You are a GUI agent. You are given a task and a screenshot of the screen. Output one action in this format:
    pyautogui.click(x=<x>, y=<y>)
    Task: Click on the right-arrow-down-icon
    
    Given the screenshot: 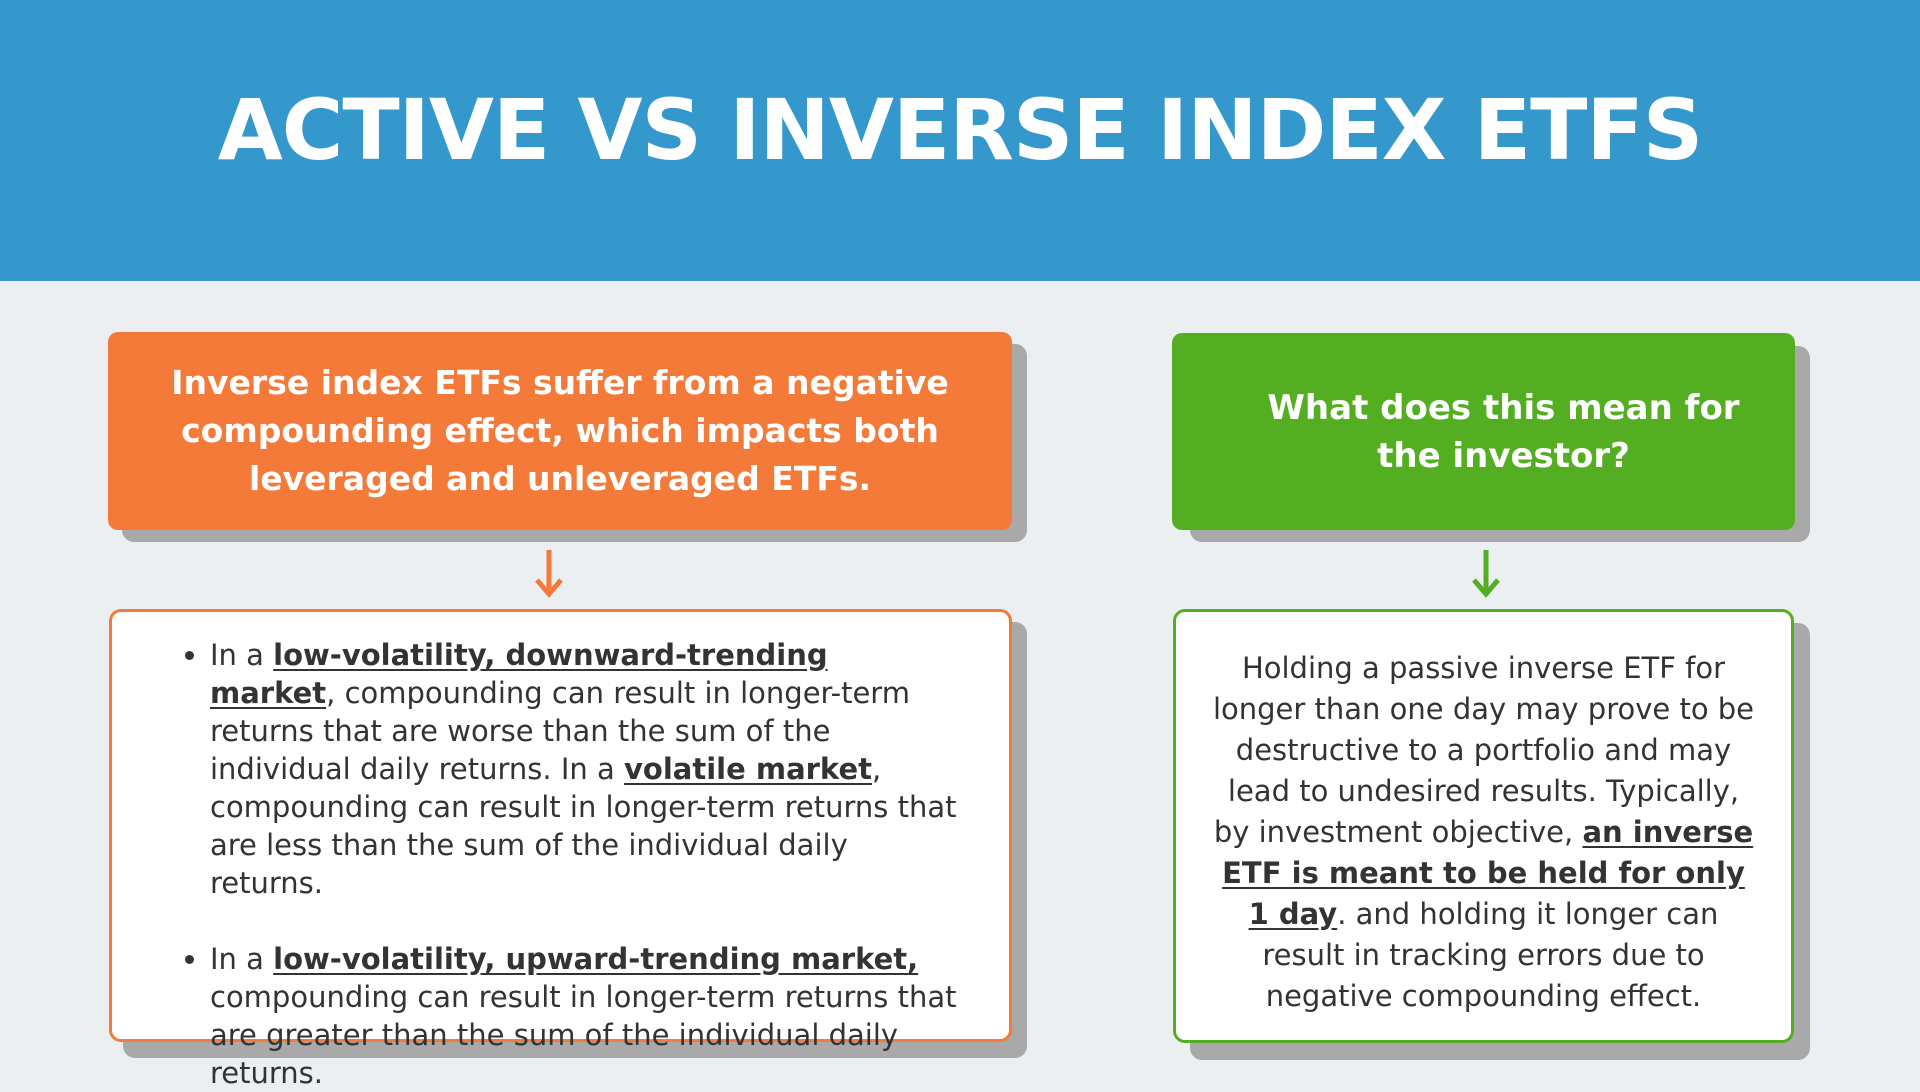 What is the action you would take?
    pyautogui.click(x=1486, y=574)
    